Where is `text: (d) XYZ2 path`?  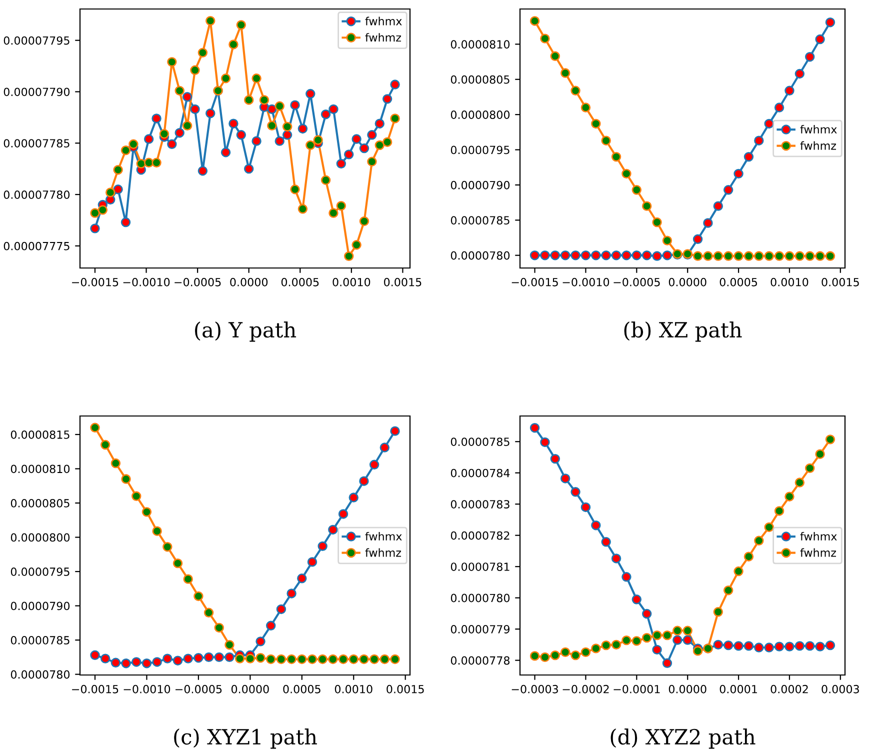 text: (d) XYZ2 path is located at coordinates (683, 738).